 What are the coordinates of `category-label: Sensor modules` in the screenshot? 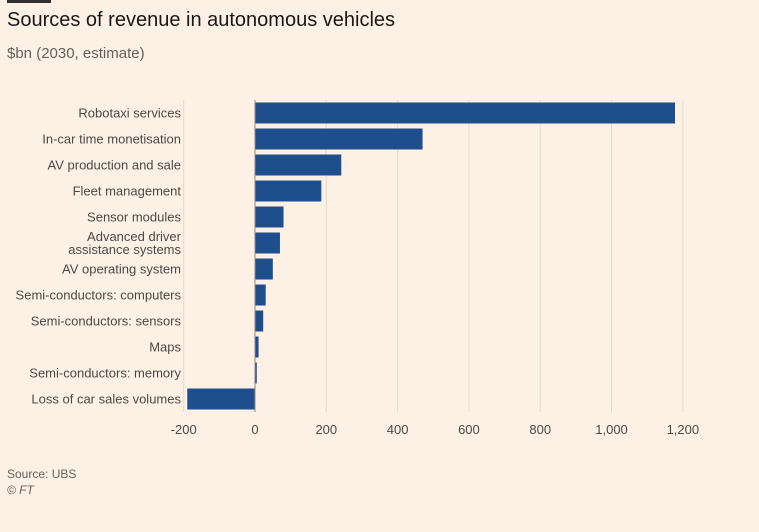 It's located at (134, 217).